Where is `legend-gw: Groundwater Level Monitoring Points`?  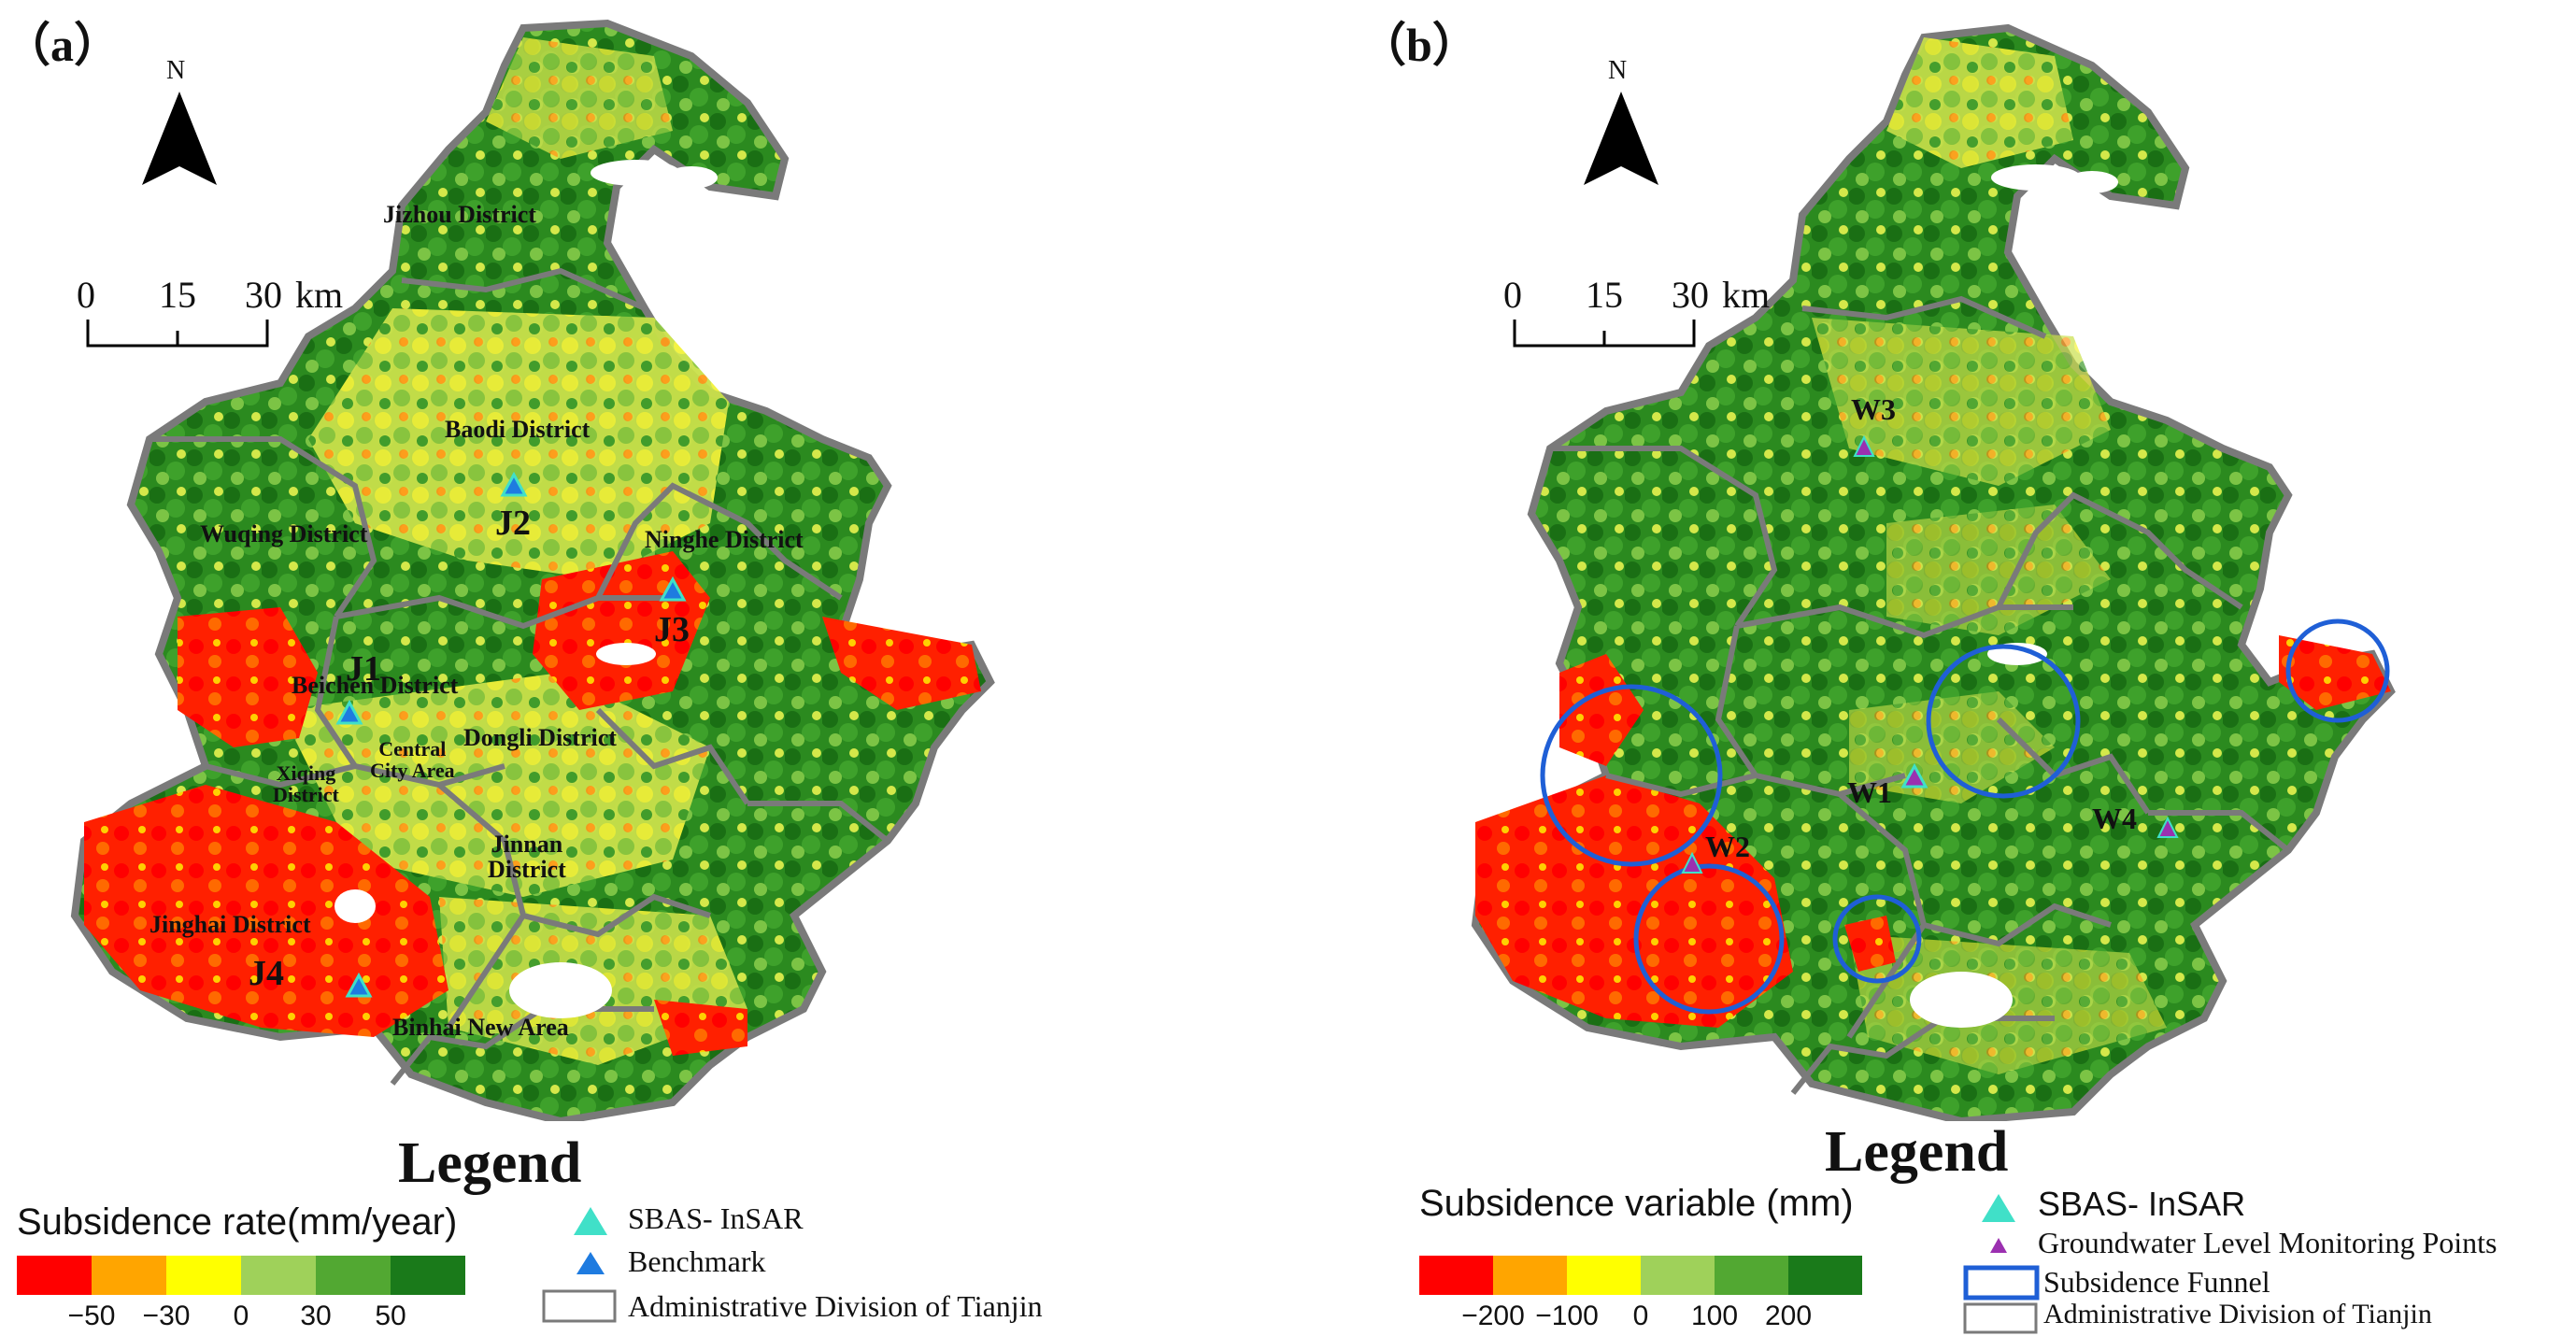
legend-gw: Groundwater Level Monitoring Points is located at coordinates (2268, 1242).